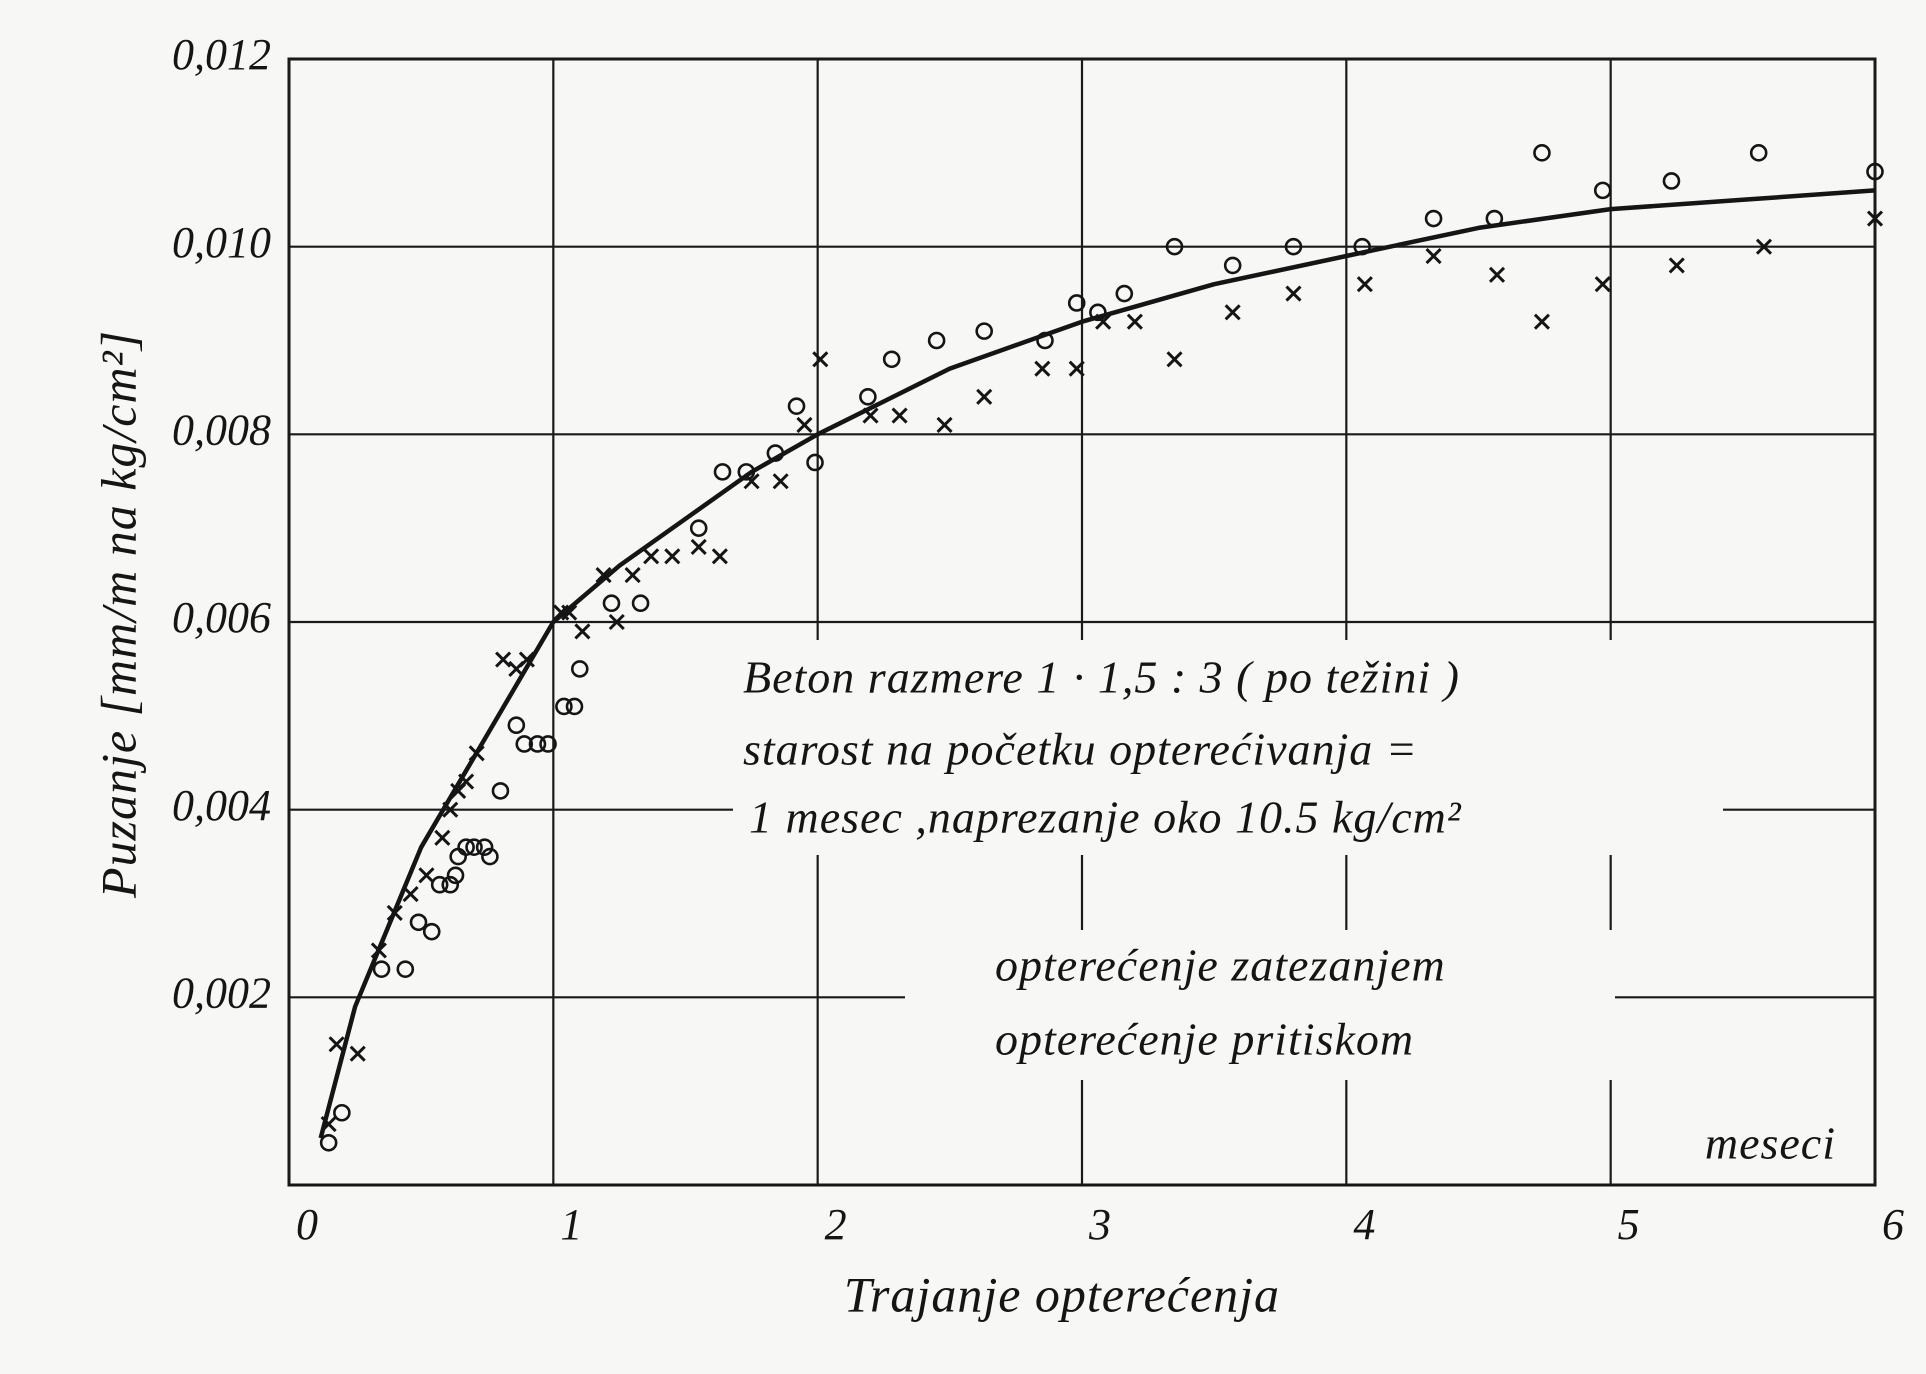 Image resolution: width=1926 pixels, height=1374 pixels. I want to click on x-tick-label: 1, so click(571, 1224).